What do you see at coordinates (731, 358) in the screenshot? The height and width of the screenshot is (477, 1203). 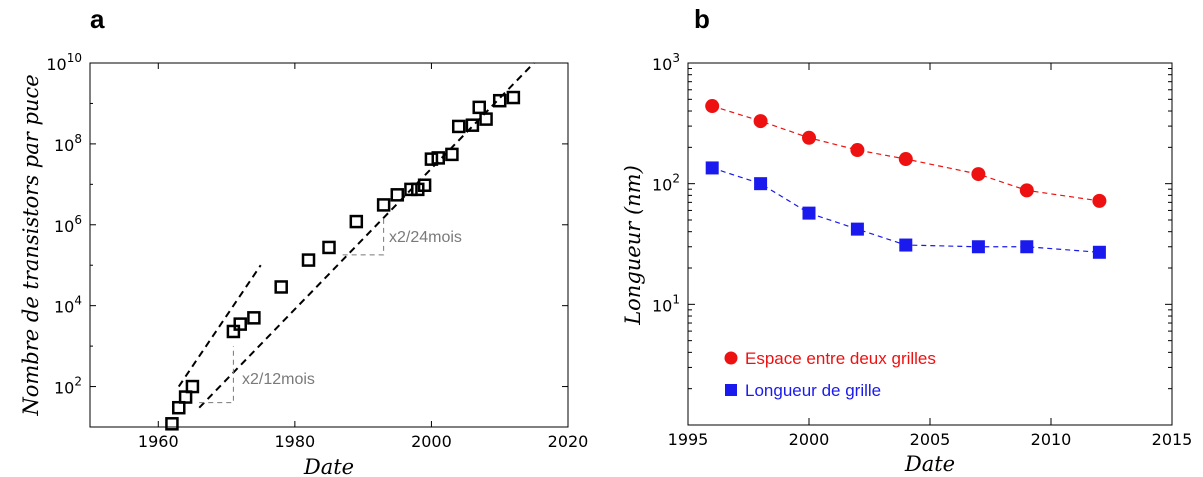 I see `legend-circle-marker` at bounding box center [731, 358].